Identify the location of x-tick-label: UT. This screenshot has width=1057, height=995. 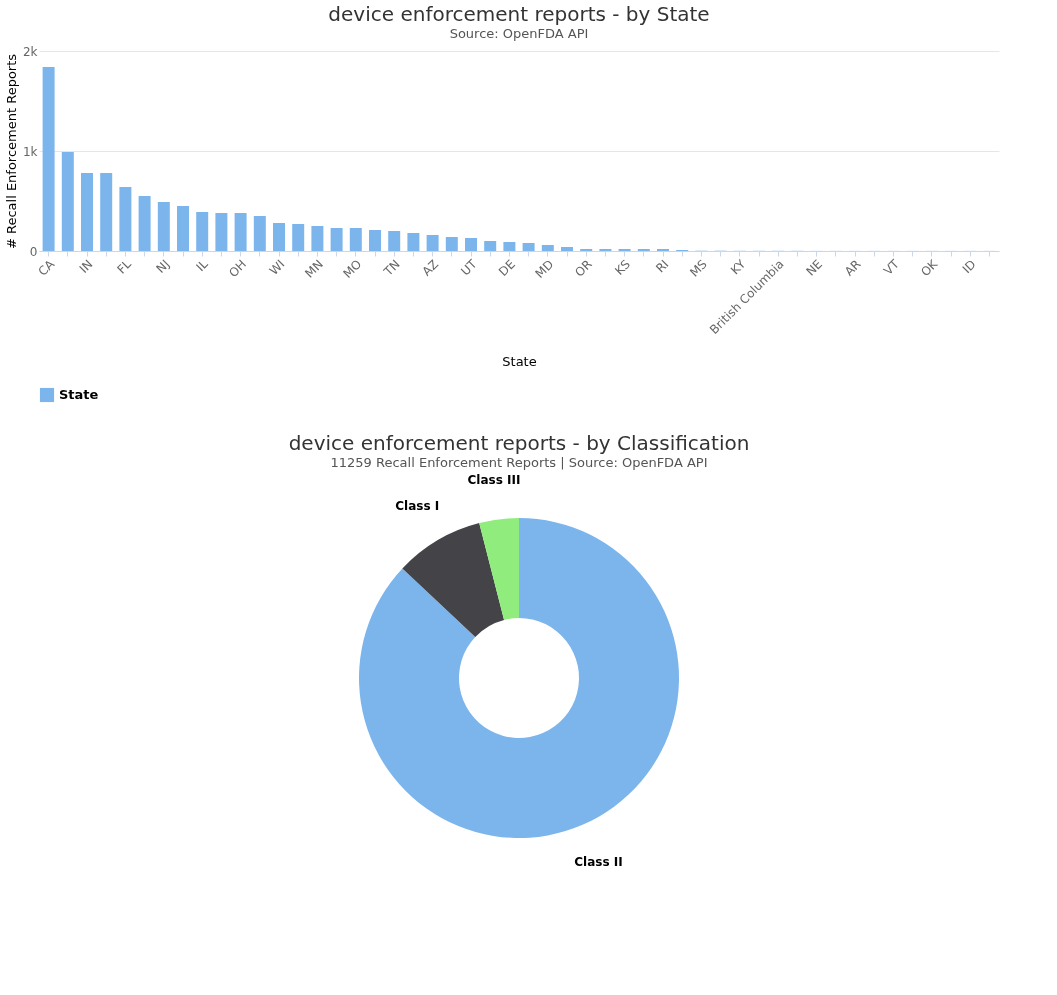
(469, 267).